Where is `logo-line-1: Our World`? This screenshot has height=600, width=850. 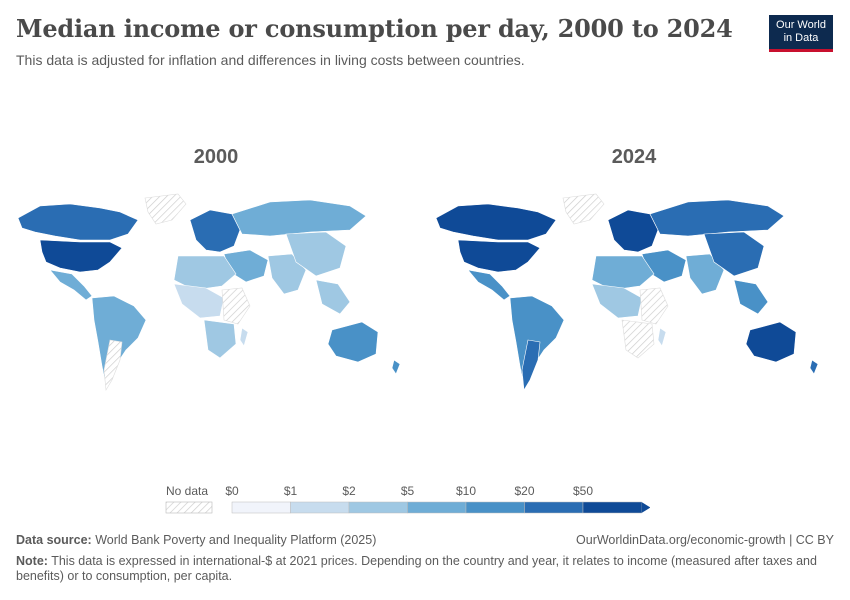
logo-line-1: Our World is located at coordinates (801, 25).